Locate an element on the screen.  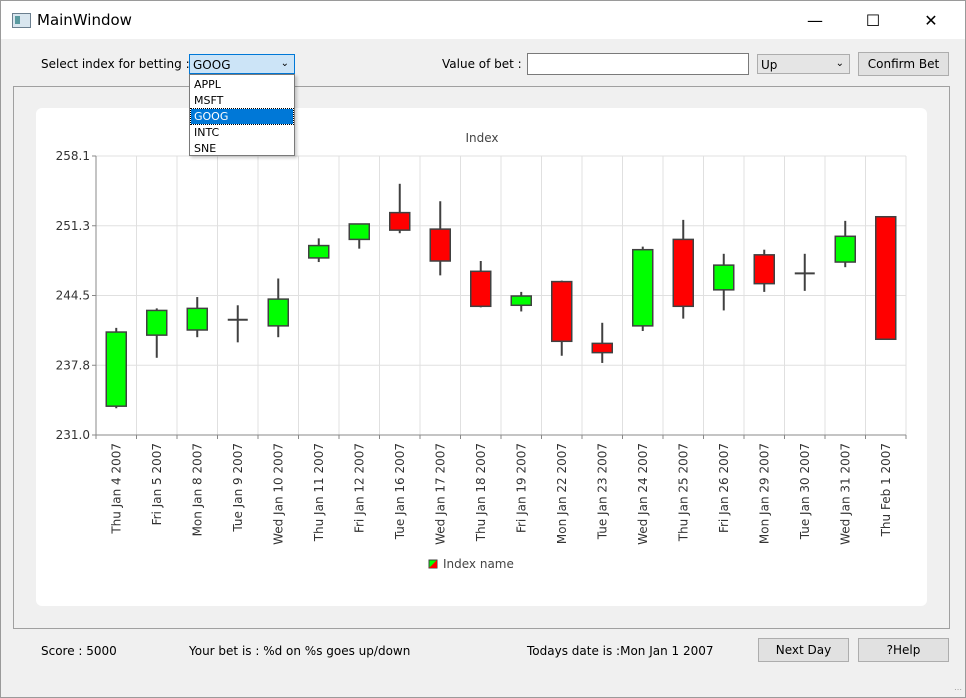
x-tick-label: Fri Jan 26 2007 is located at coordinates (724, 488).